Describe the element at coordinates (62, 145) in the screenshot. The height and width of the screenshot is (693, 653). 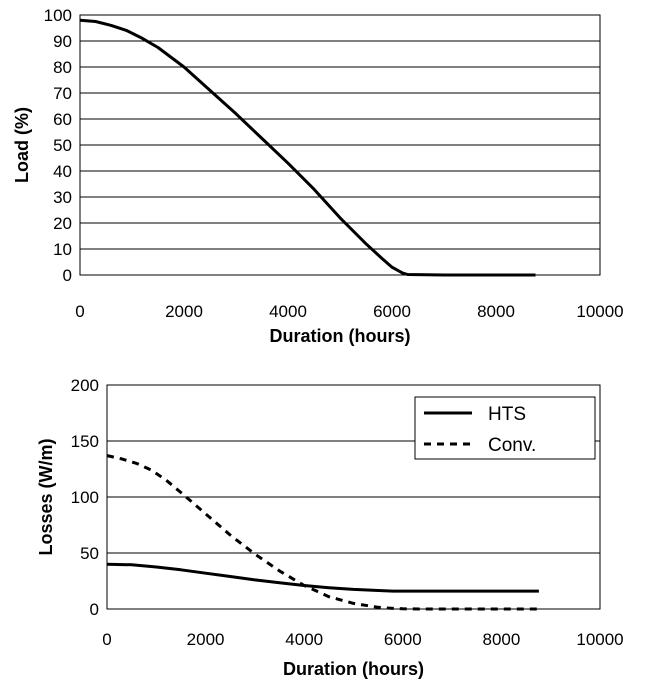
I see `load-y-tick-label: 50` at that location.